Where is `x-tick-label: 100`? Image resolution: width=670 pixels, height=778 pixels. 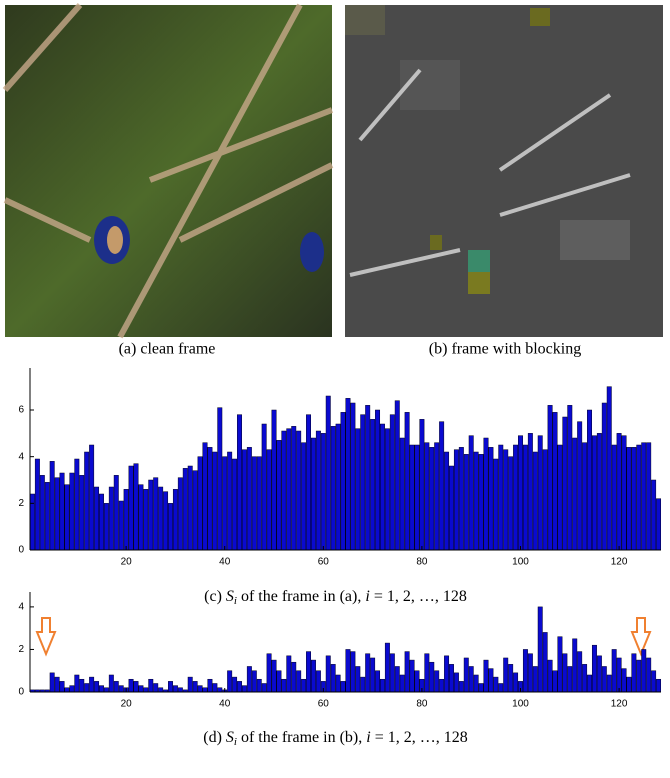
x-tick-label: 100 is located at coordinates (520, 704).